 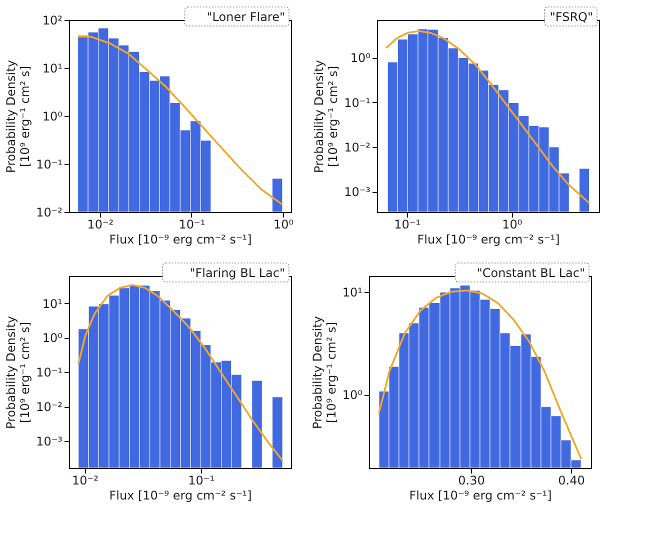 What do you see at coordinates (237, 273) in the screenshot?
I see `annotation: "Flaring BL Lac"` at bounding box center [237, 273].